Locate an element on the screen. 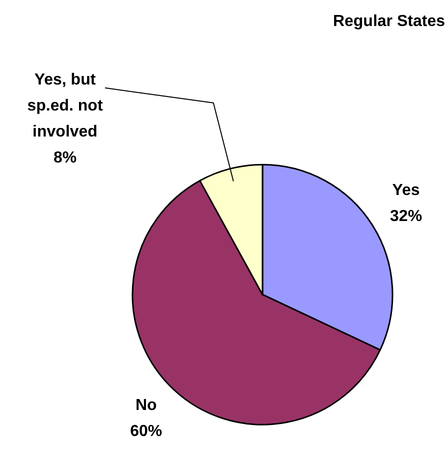  slice-label: Yes is located at coordinates (406, 190).